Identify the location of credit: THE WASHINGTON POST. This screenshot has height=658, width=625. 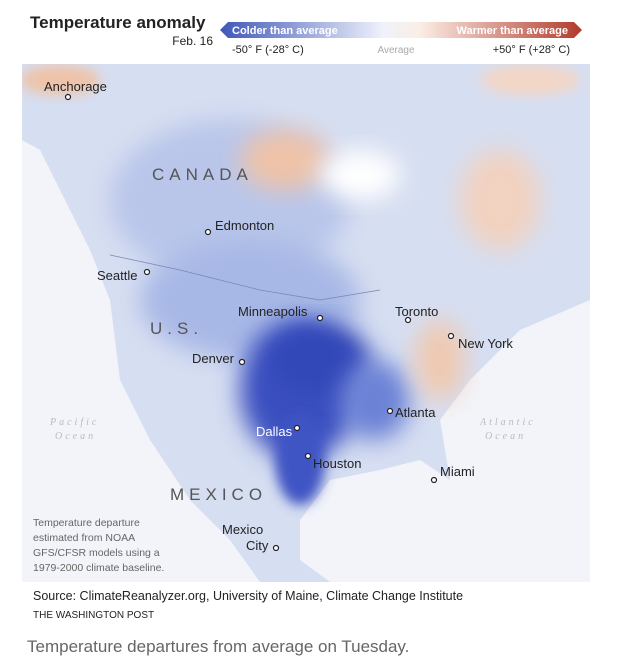
(93, 615).